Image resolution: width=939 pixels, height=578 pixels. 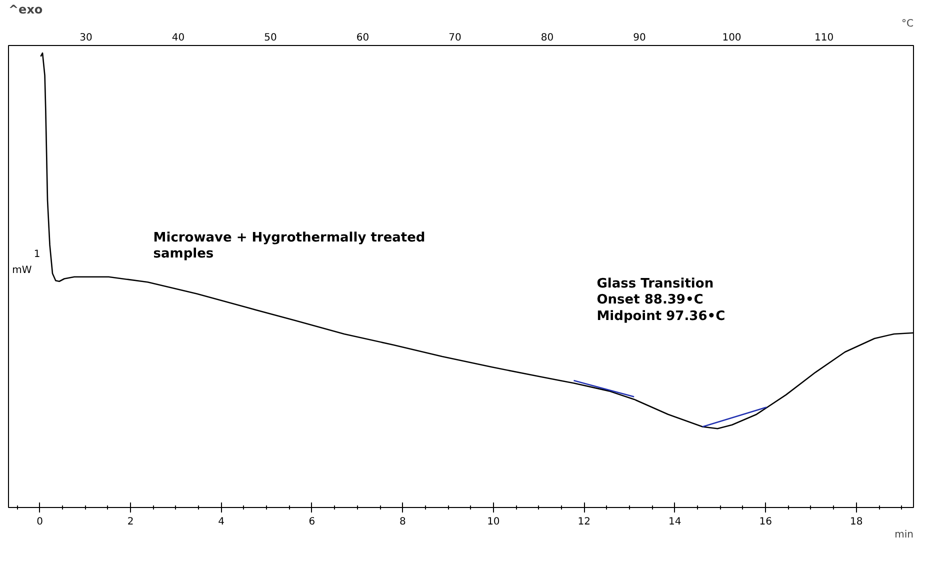 I want to click on text: ^exo, so click(x=25, y=9).